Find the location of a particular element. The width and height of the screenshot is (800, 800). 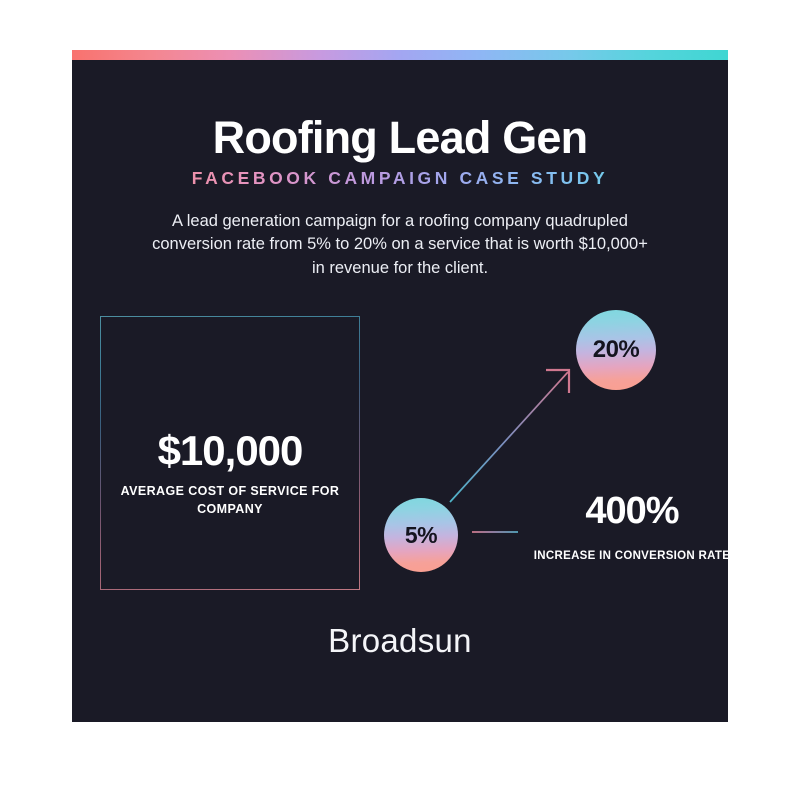

before-conversion-bubble: 5% is located at coordinates (421, 535).